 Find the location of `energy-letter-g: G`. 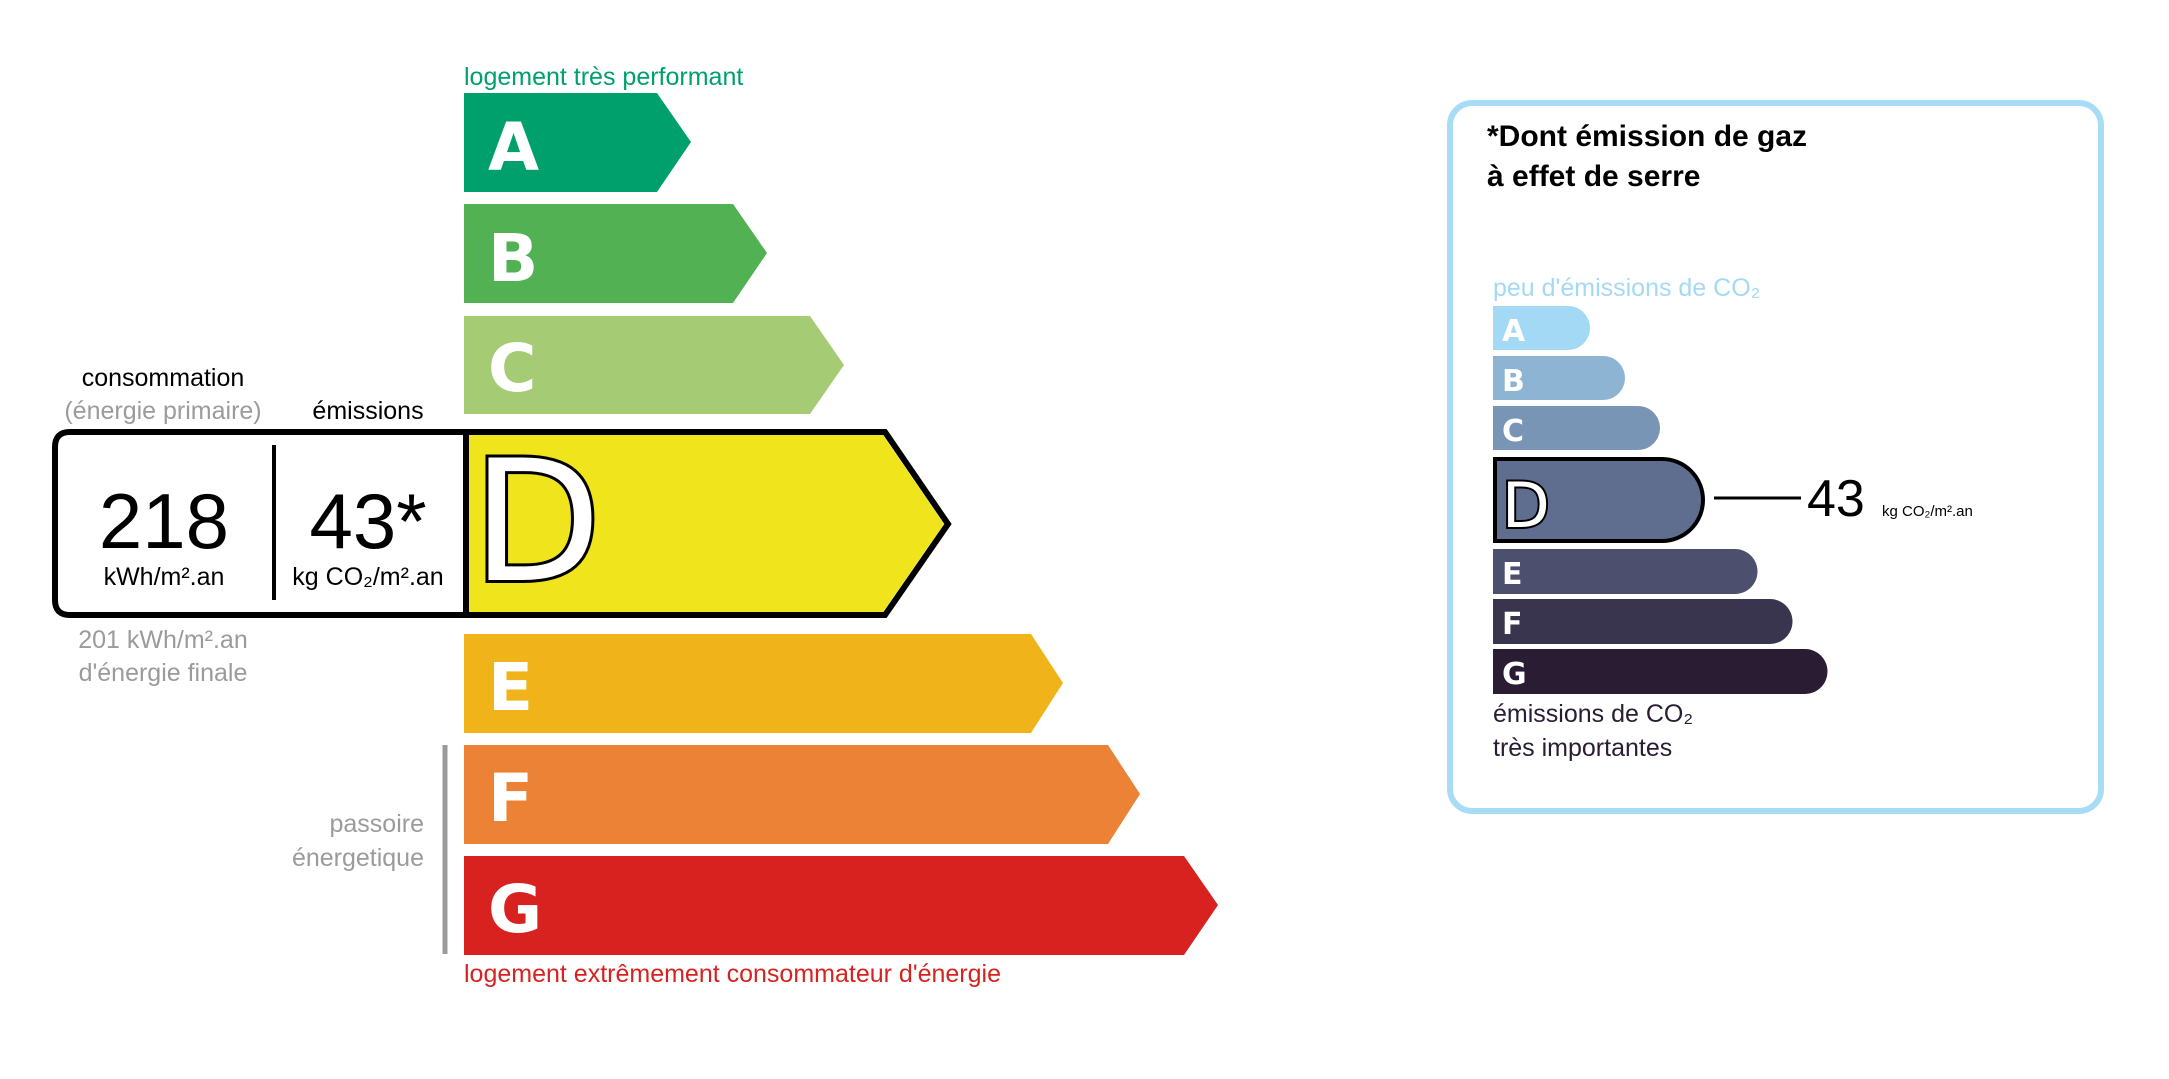

energy-letter-g: G is located at coordinates (515, 909).